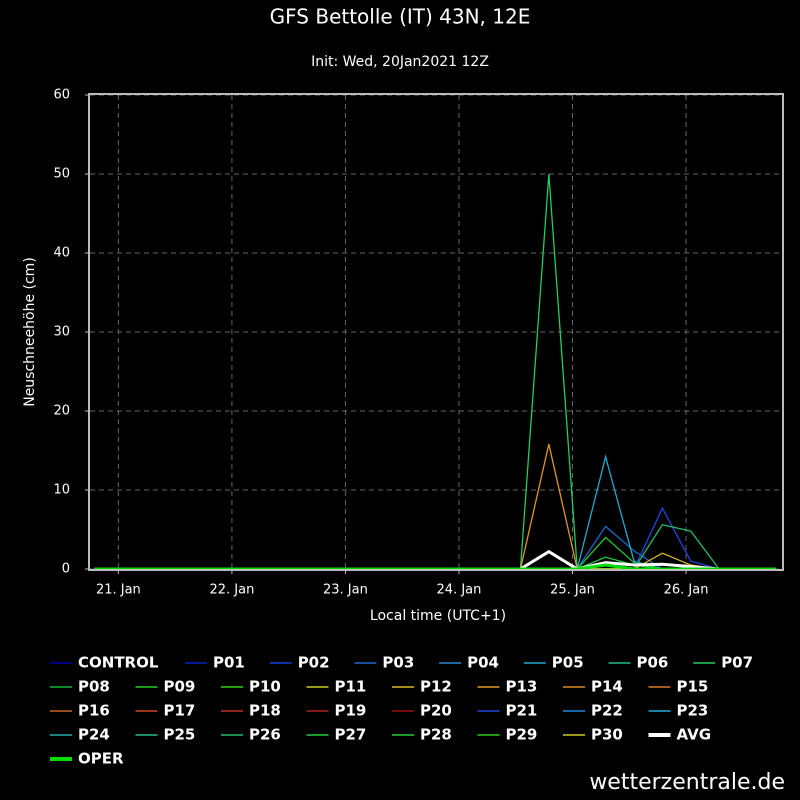 Image resolution: width=800 pixels, height=800 pixels. Describe the element at coordinates (66, 569) in the screenshot. I see `y-tick-label: 0` at that location.